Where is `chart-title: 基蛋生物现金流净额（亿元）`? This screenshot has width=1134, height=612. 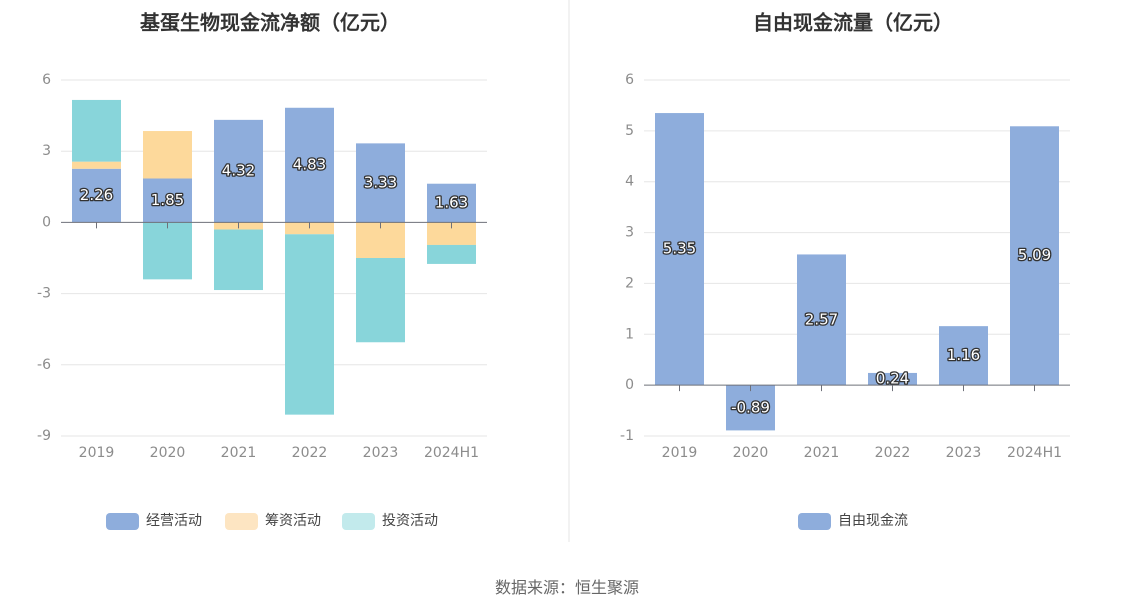
chart-title: 基蛋生物现金流净额（亿元） is located at coordinates (270, 23).